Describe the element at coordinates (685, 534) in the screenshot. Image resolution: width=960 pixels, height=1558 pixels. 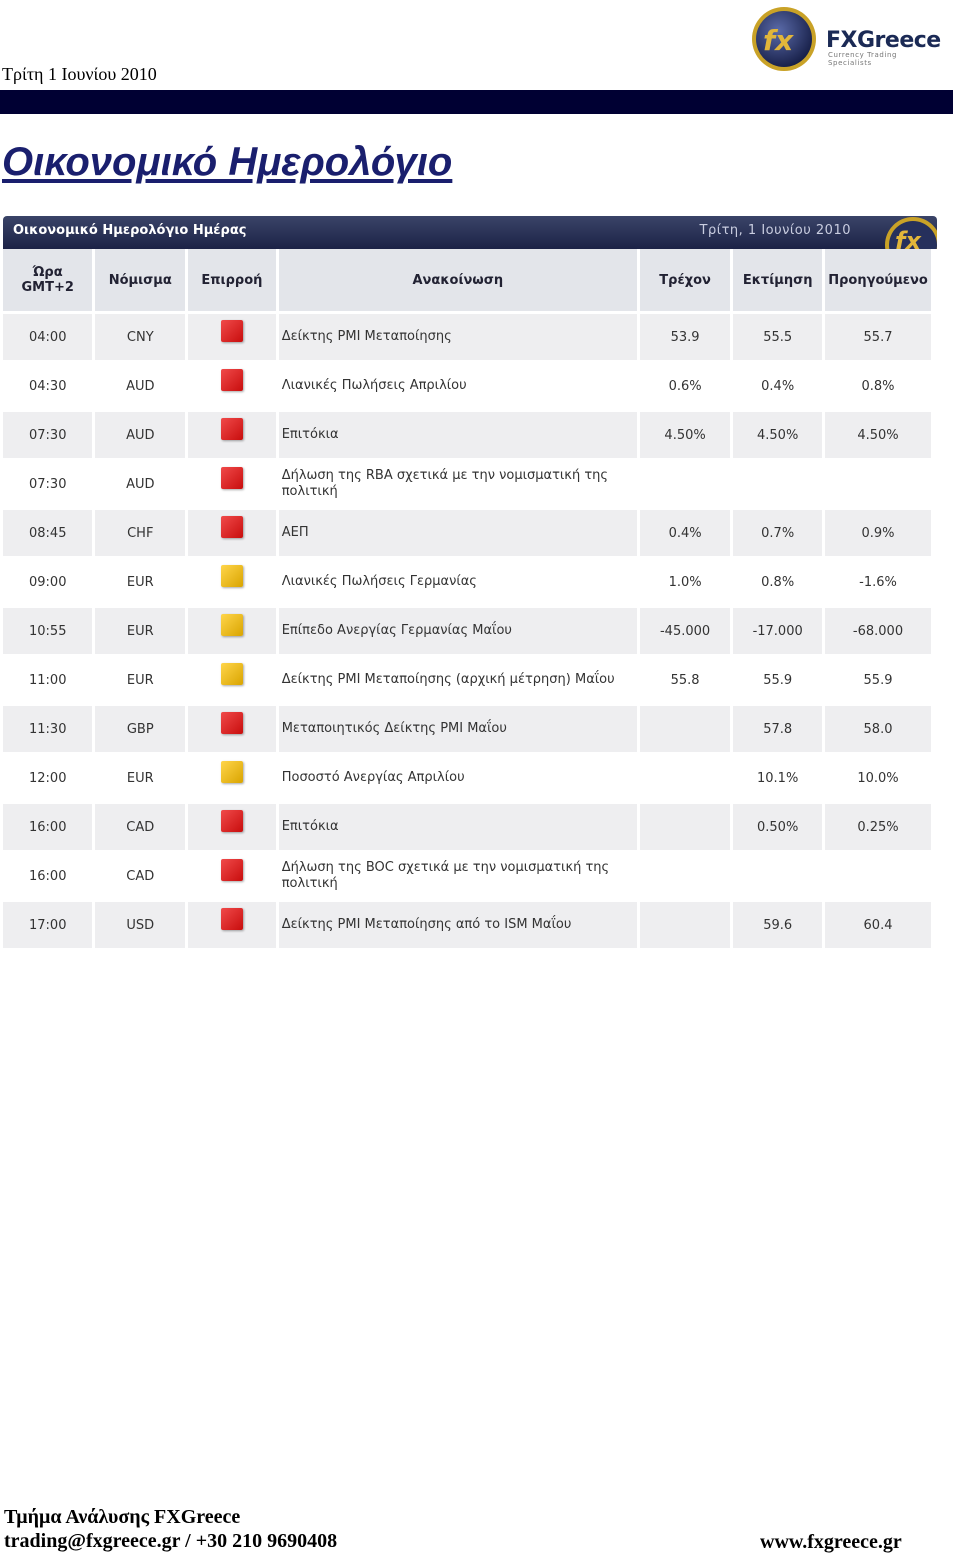
I see `event-actual: 0.4%` at that location.